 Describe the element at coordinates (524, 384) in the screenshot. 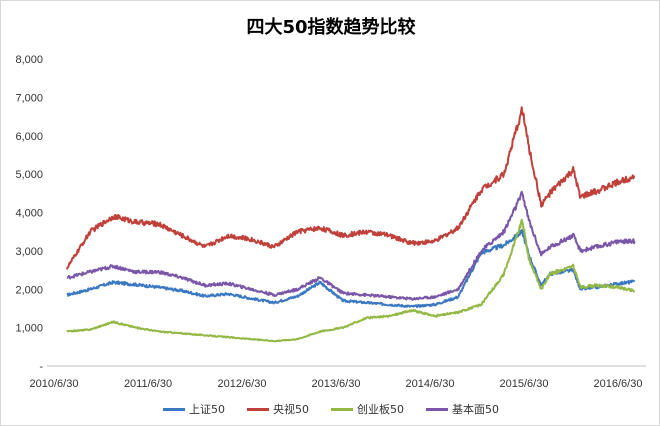

I see `x-tick-label: 2015/6/30` at that location.